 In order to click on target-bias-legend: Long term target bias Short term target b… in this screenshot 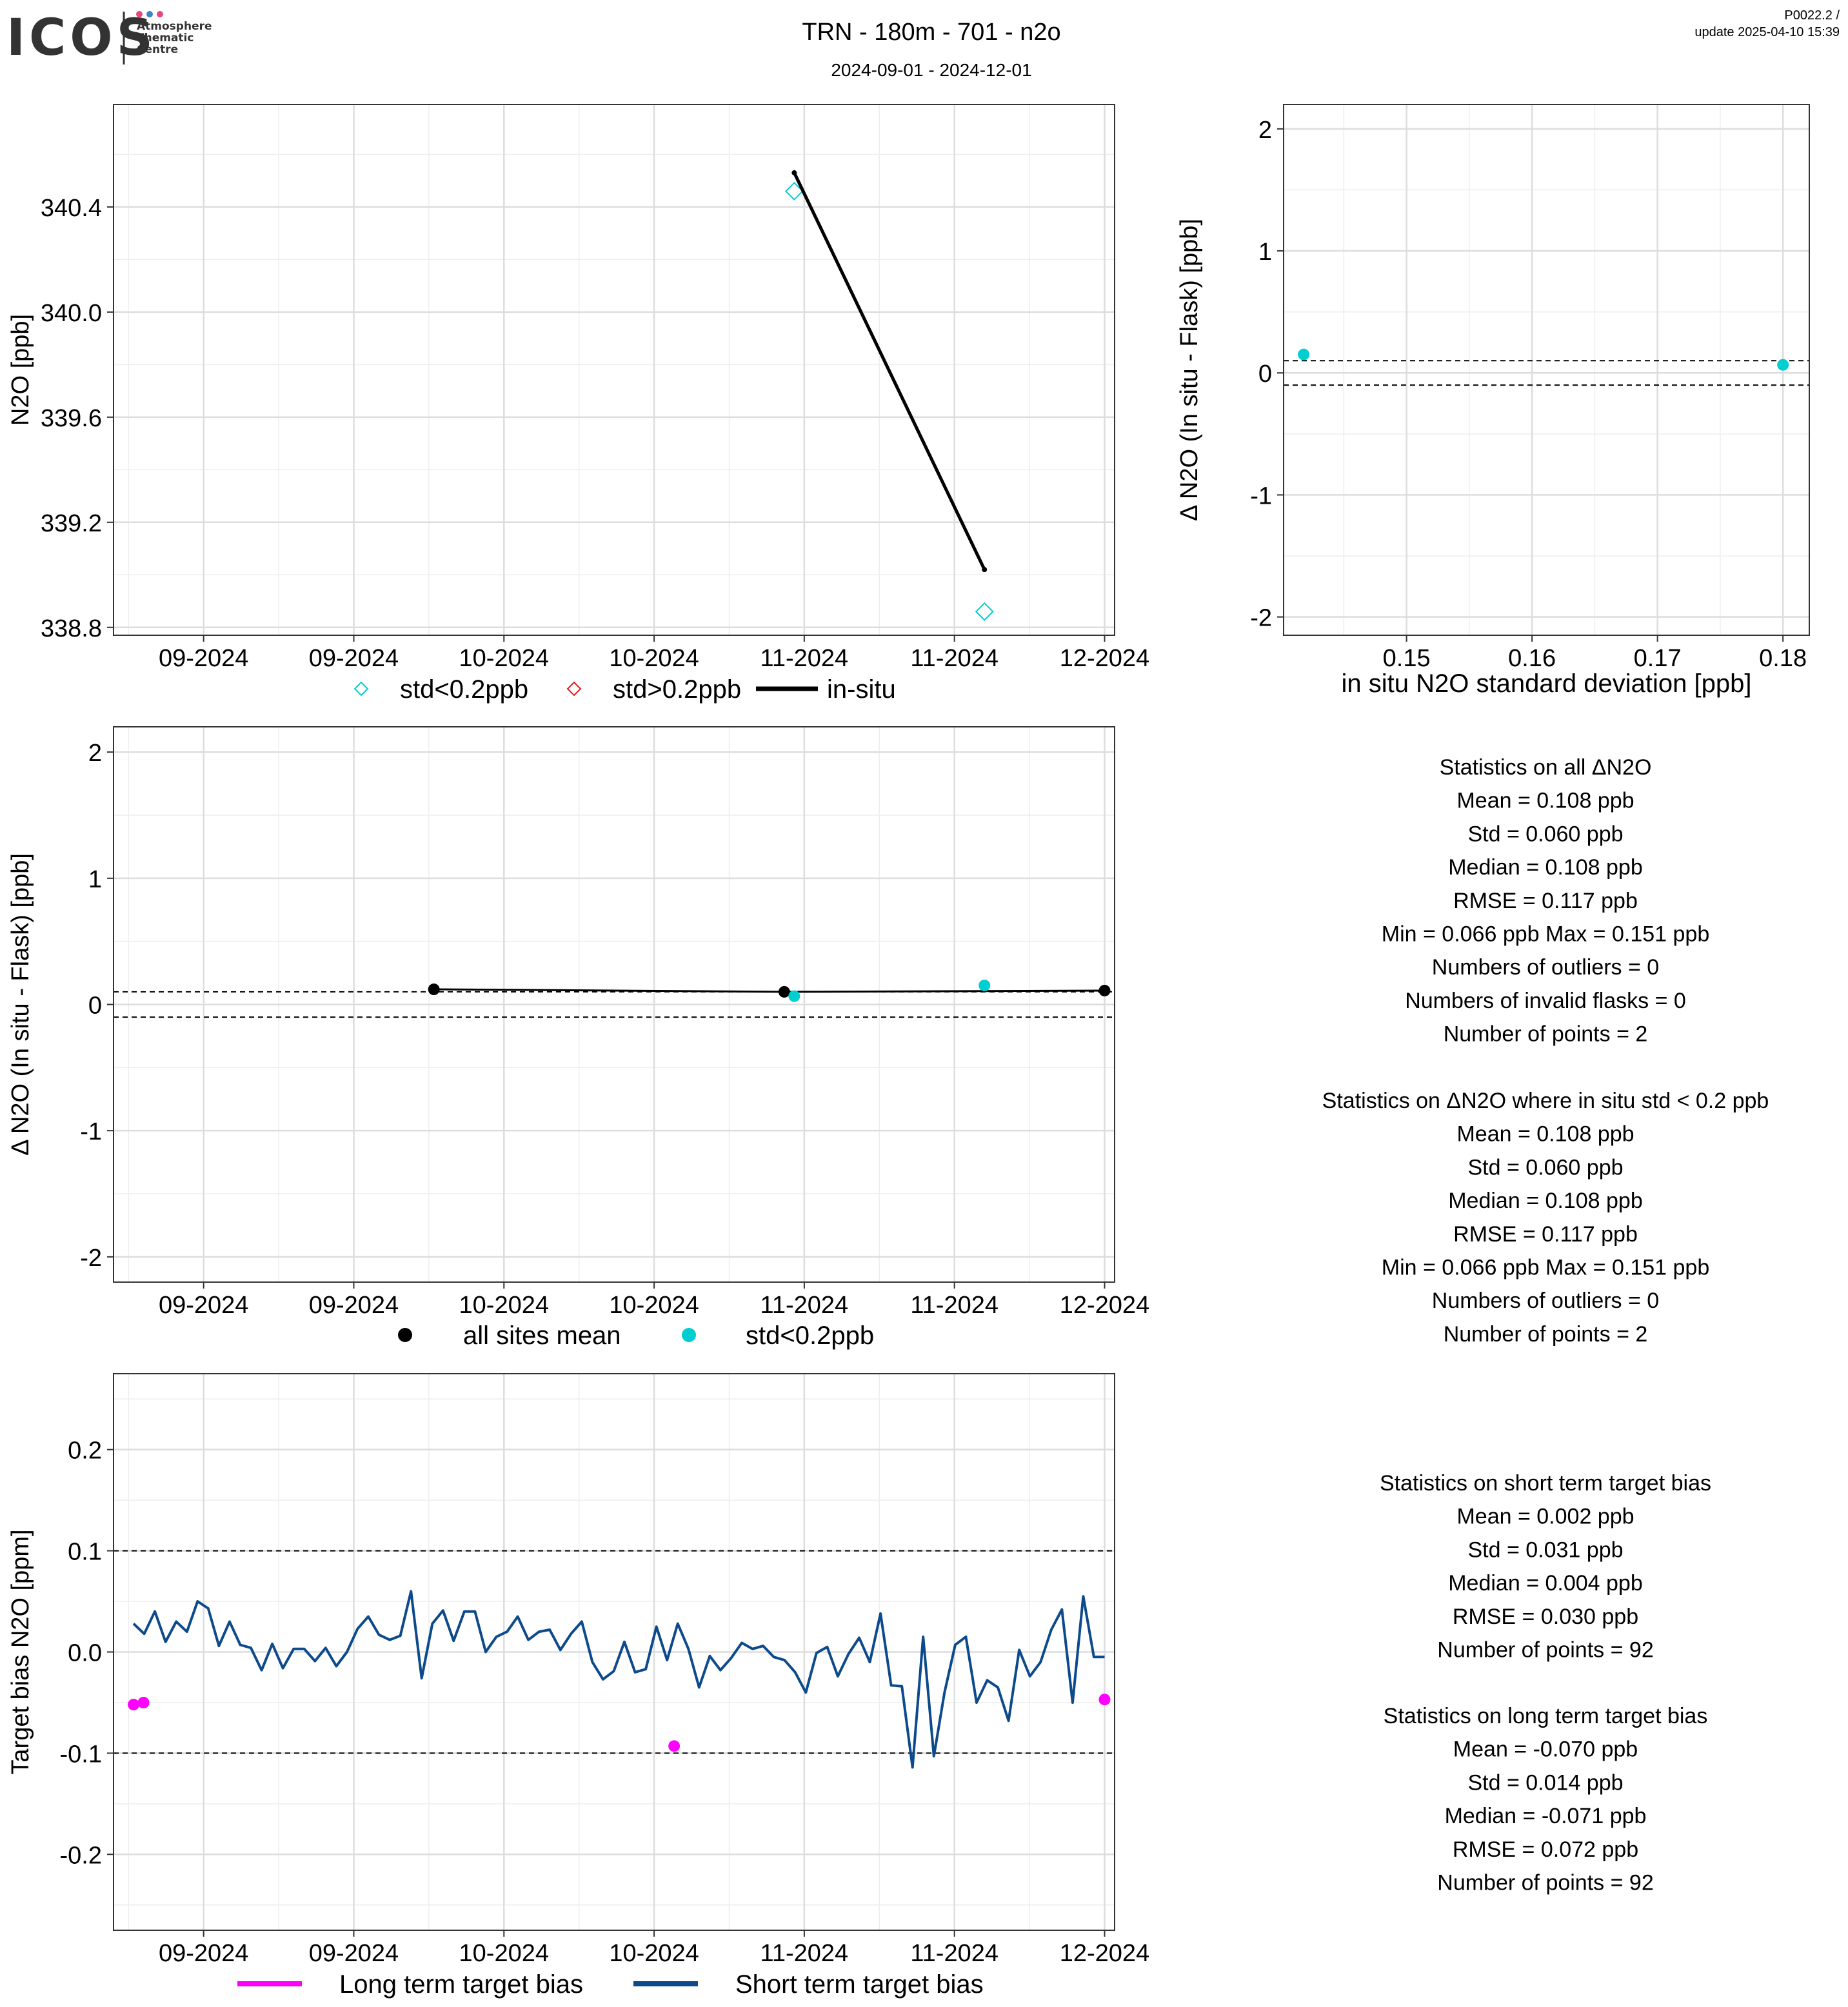, I will do `click(611, 1984)`.